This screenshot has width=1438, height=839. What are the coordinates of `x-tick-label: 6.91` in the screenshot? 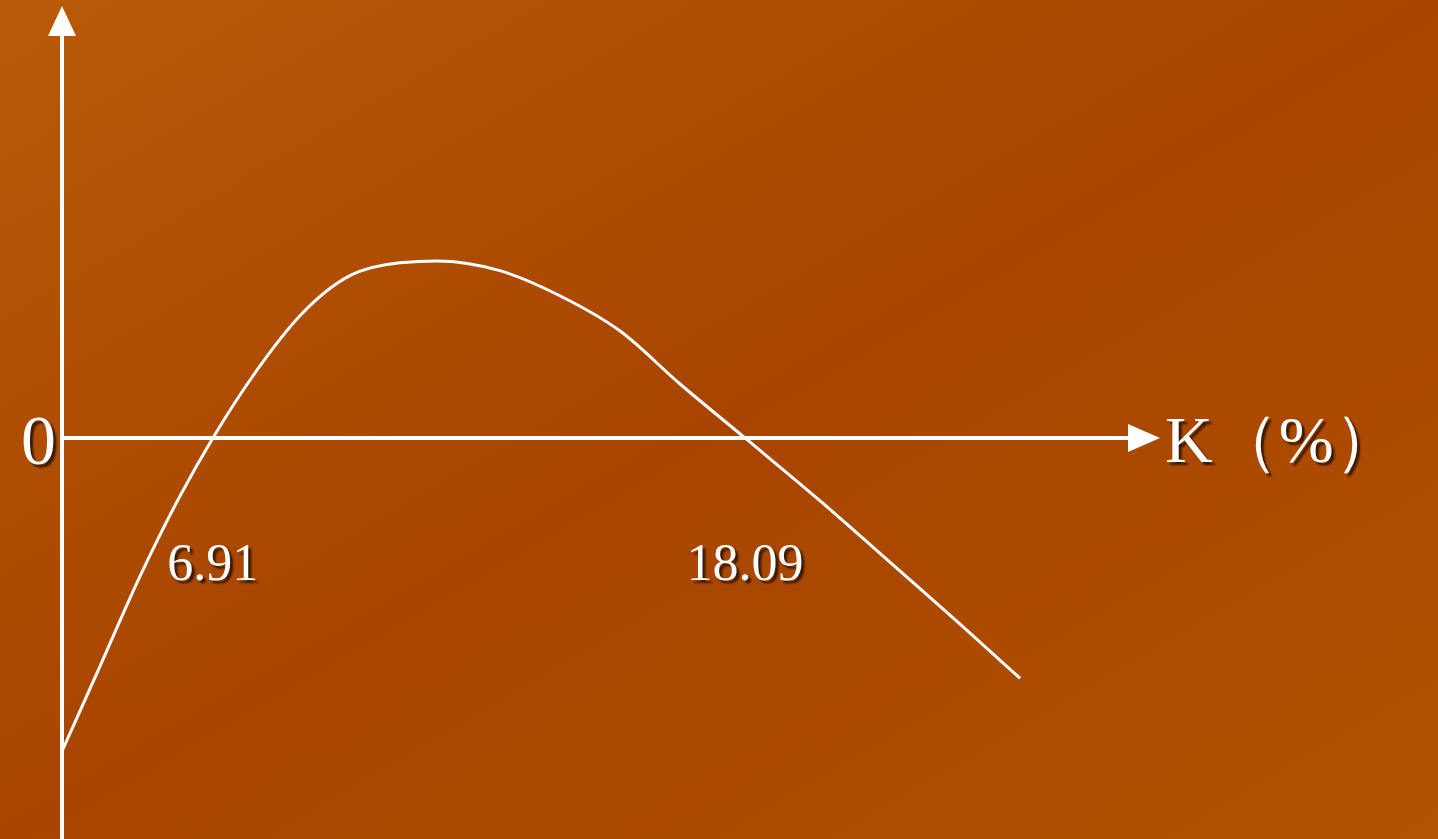 It's located at (213, 562).